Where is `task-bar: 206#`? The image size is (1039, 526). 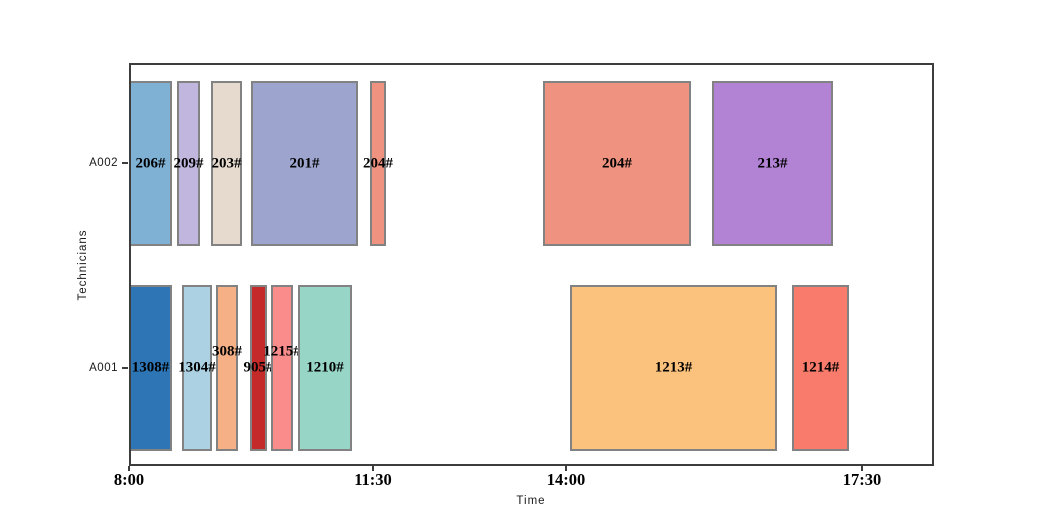 task-bar: 206# is located at coordinates (150, 163).